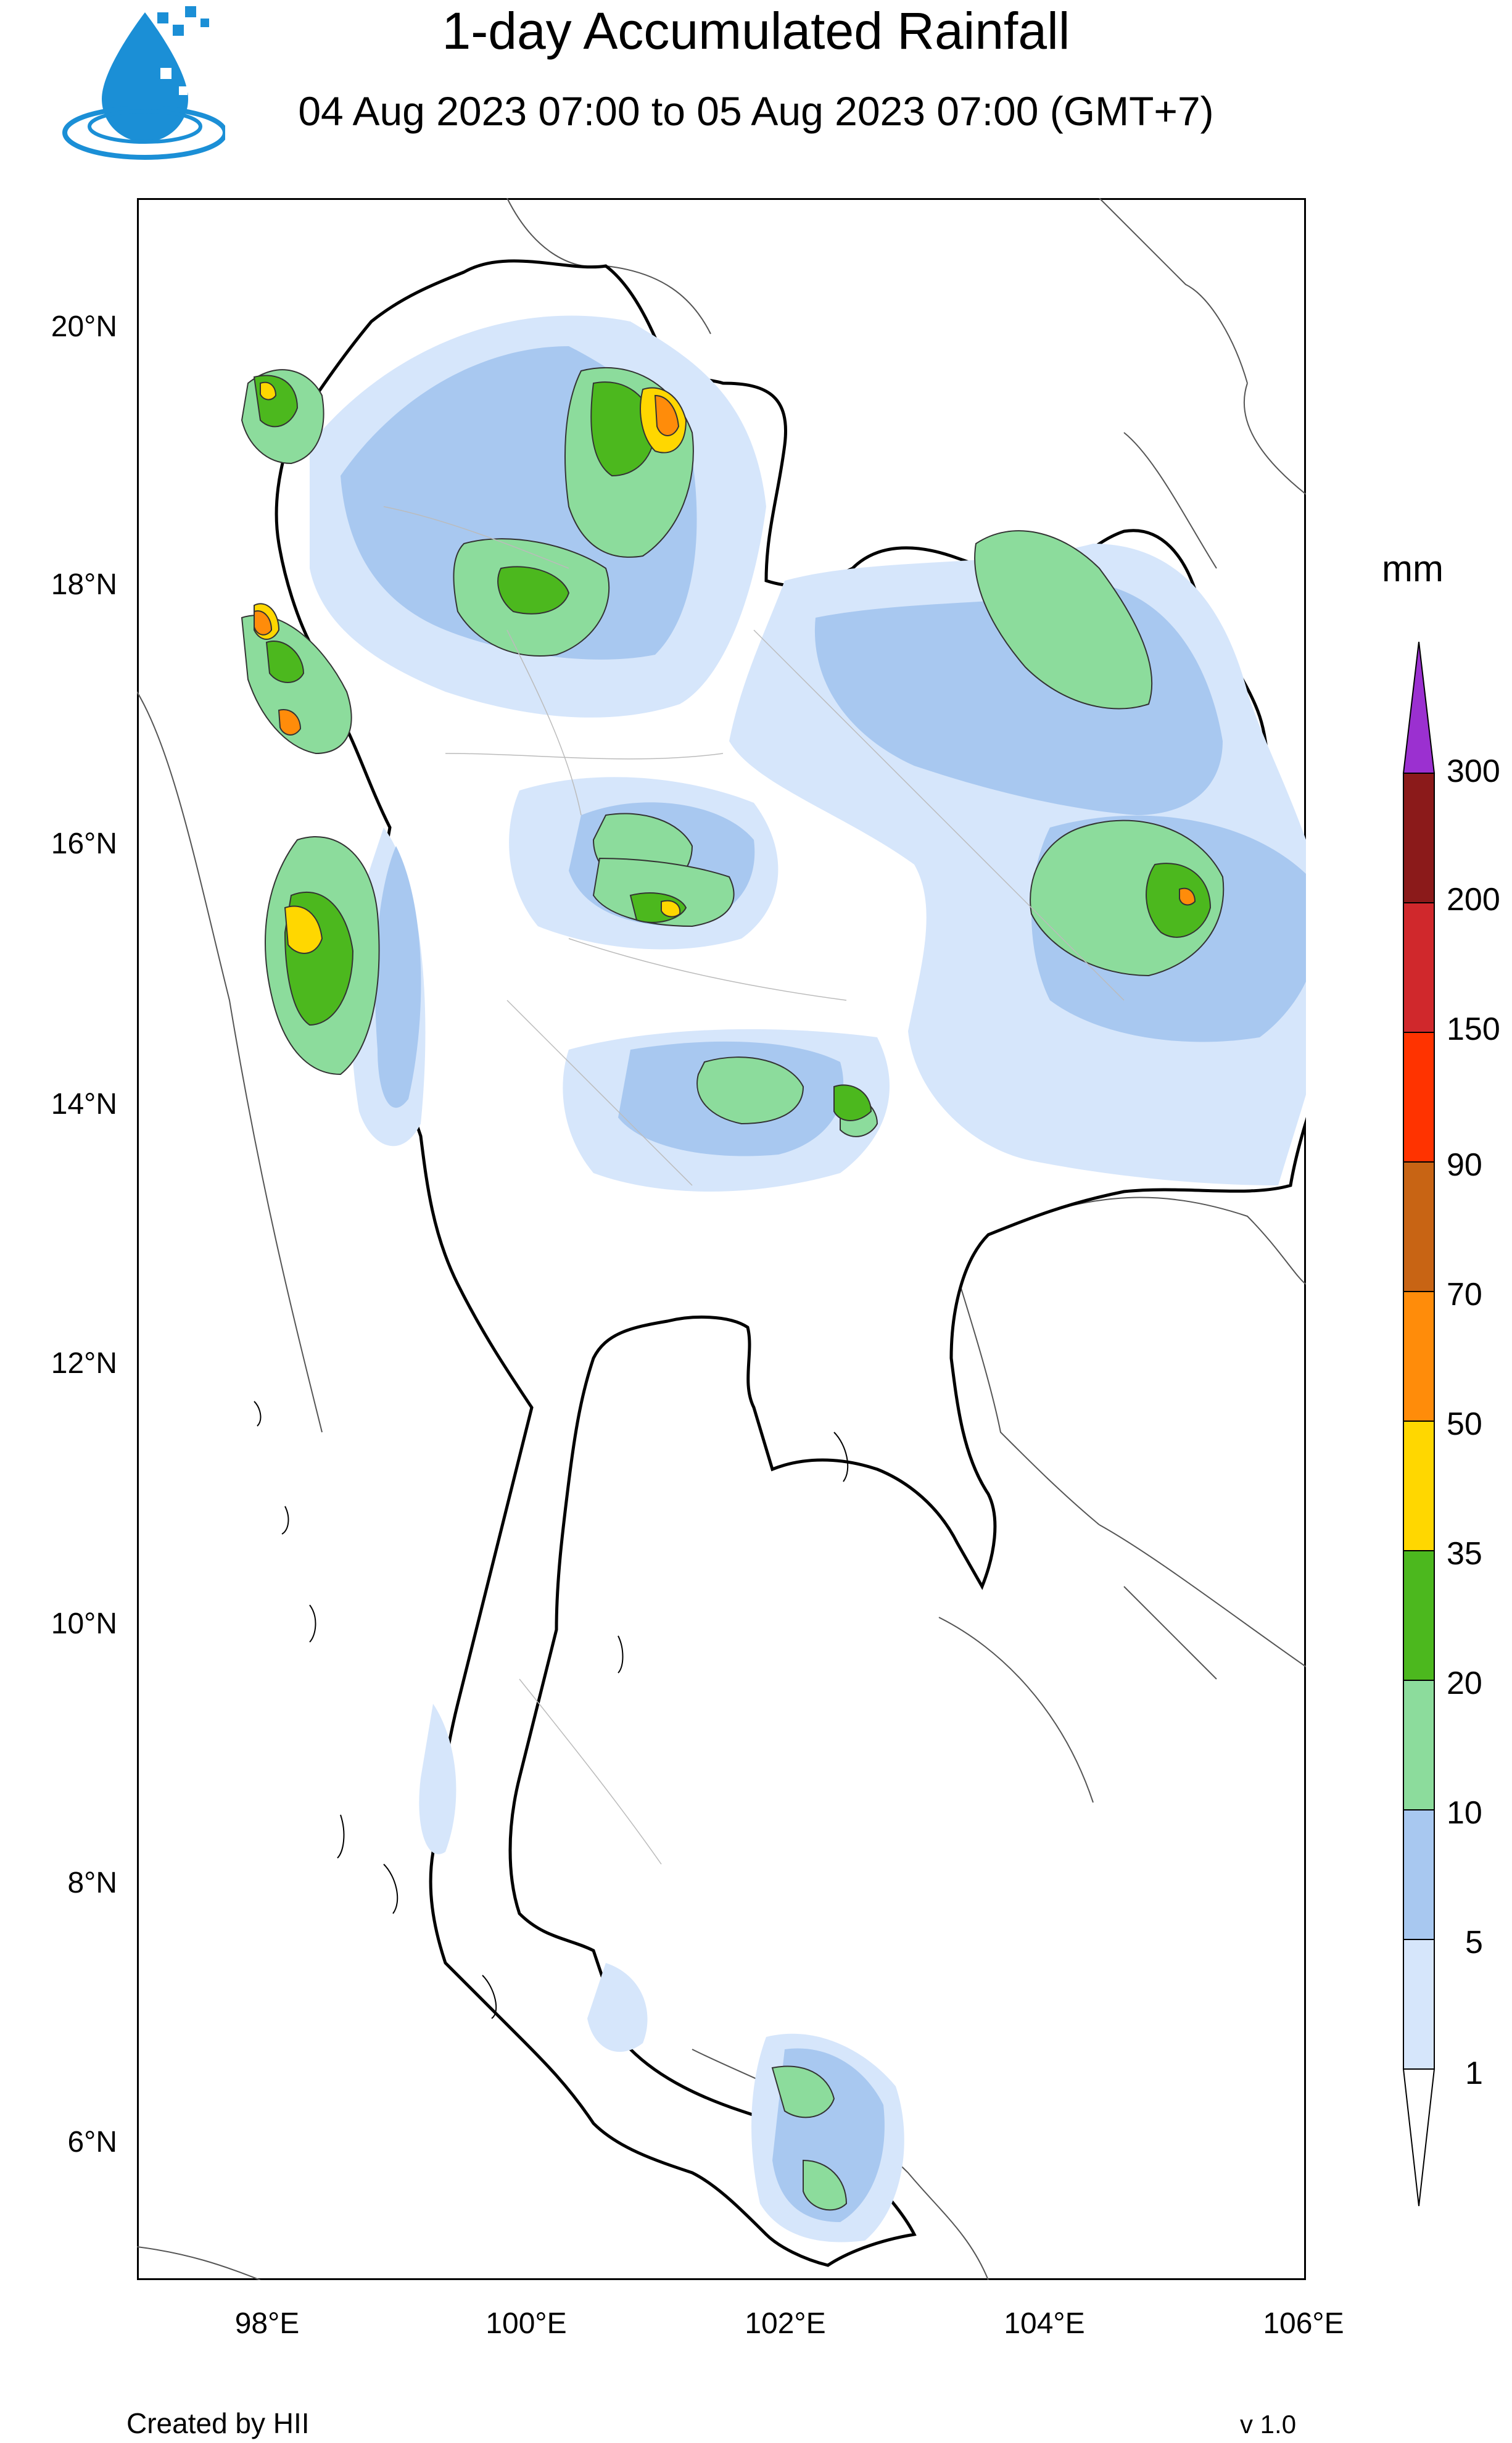  Describe the element at coordinates (218, 2423) in the screenshot. I see `created-by-credit: Created by HII` at that location.